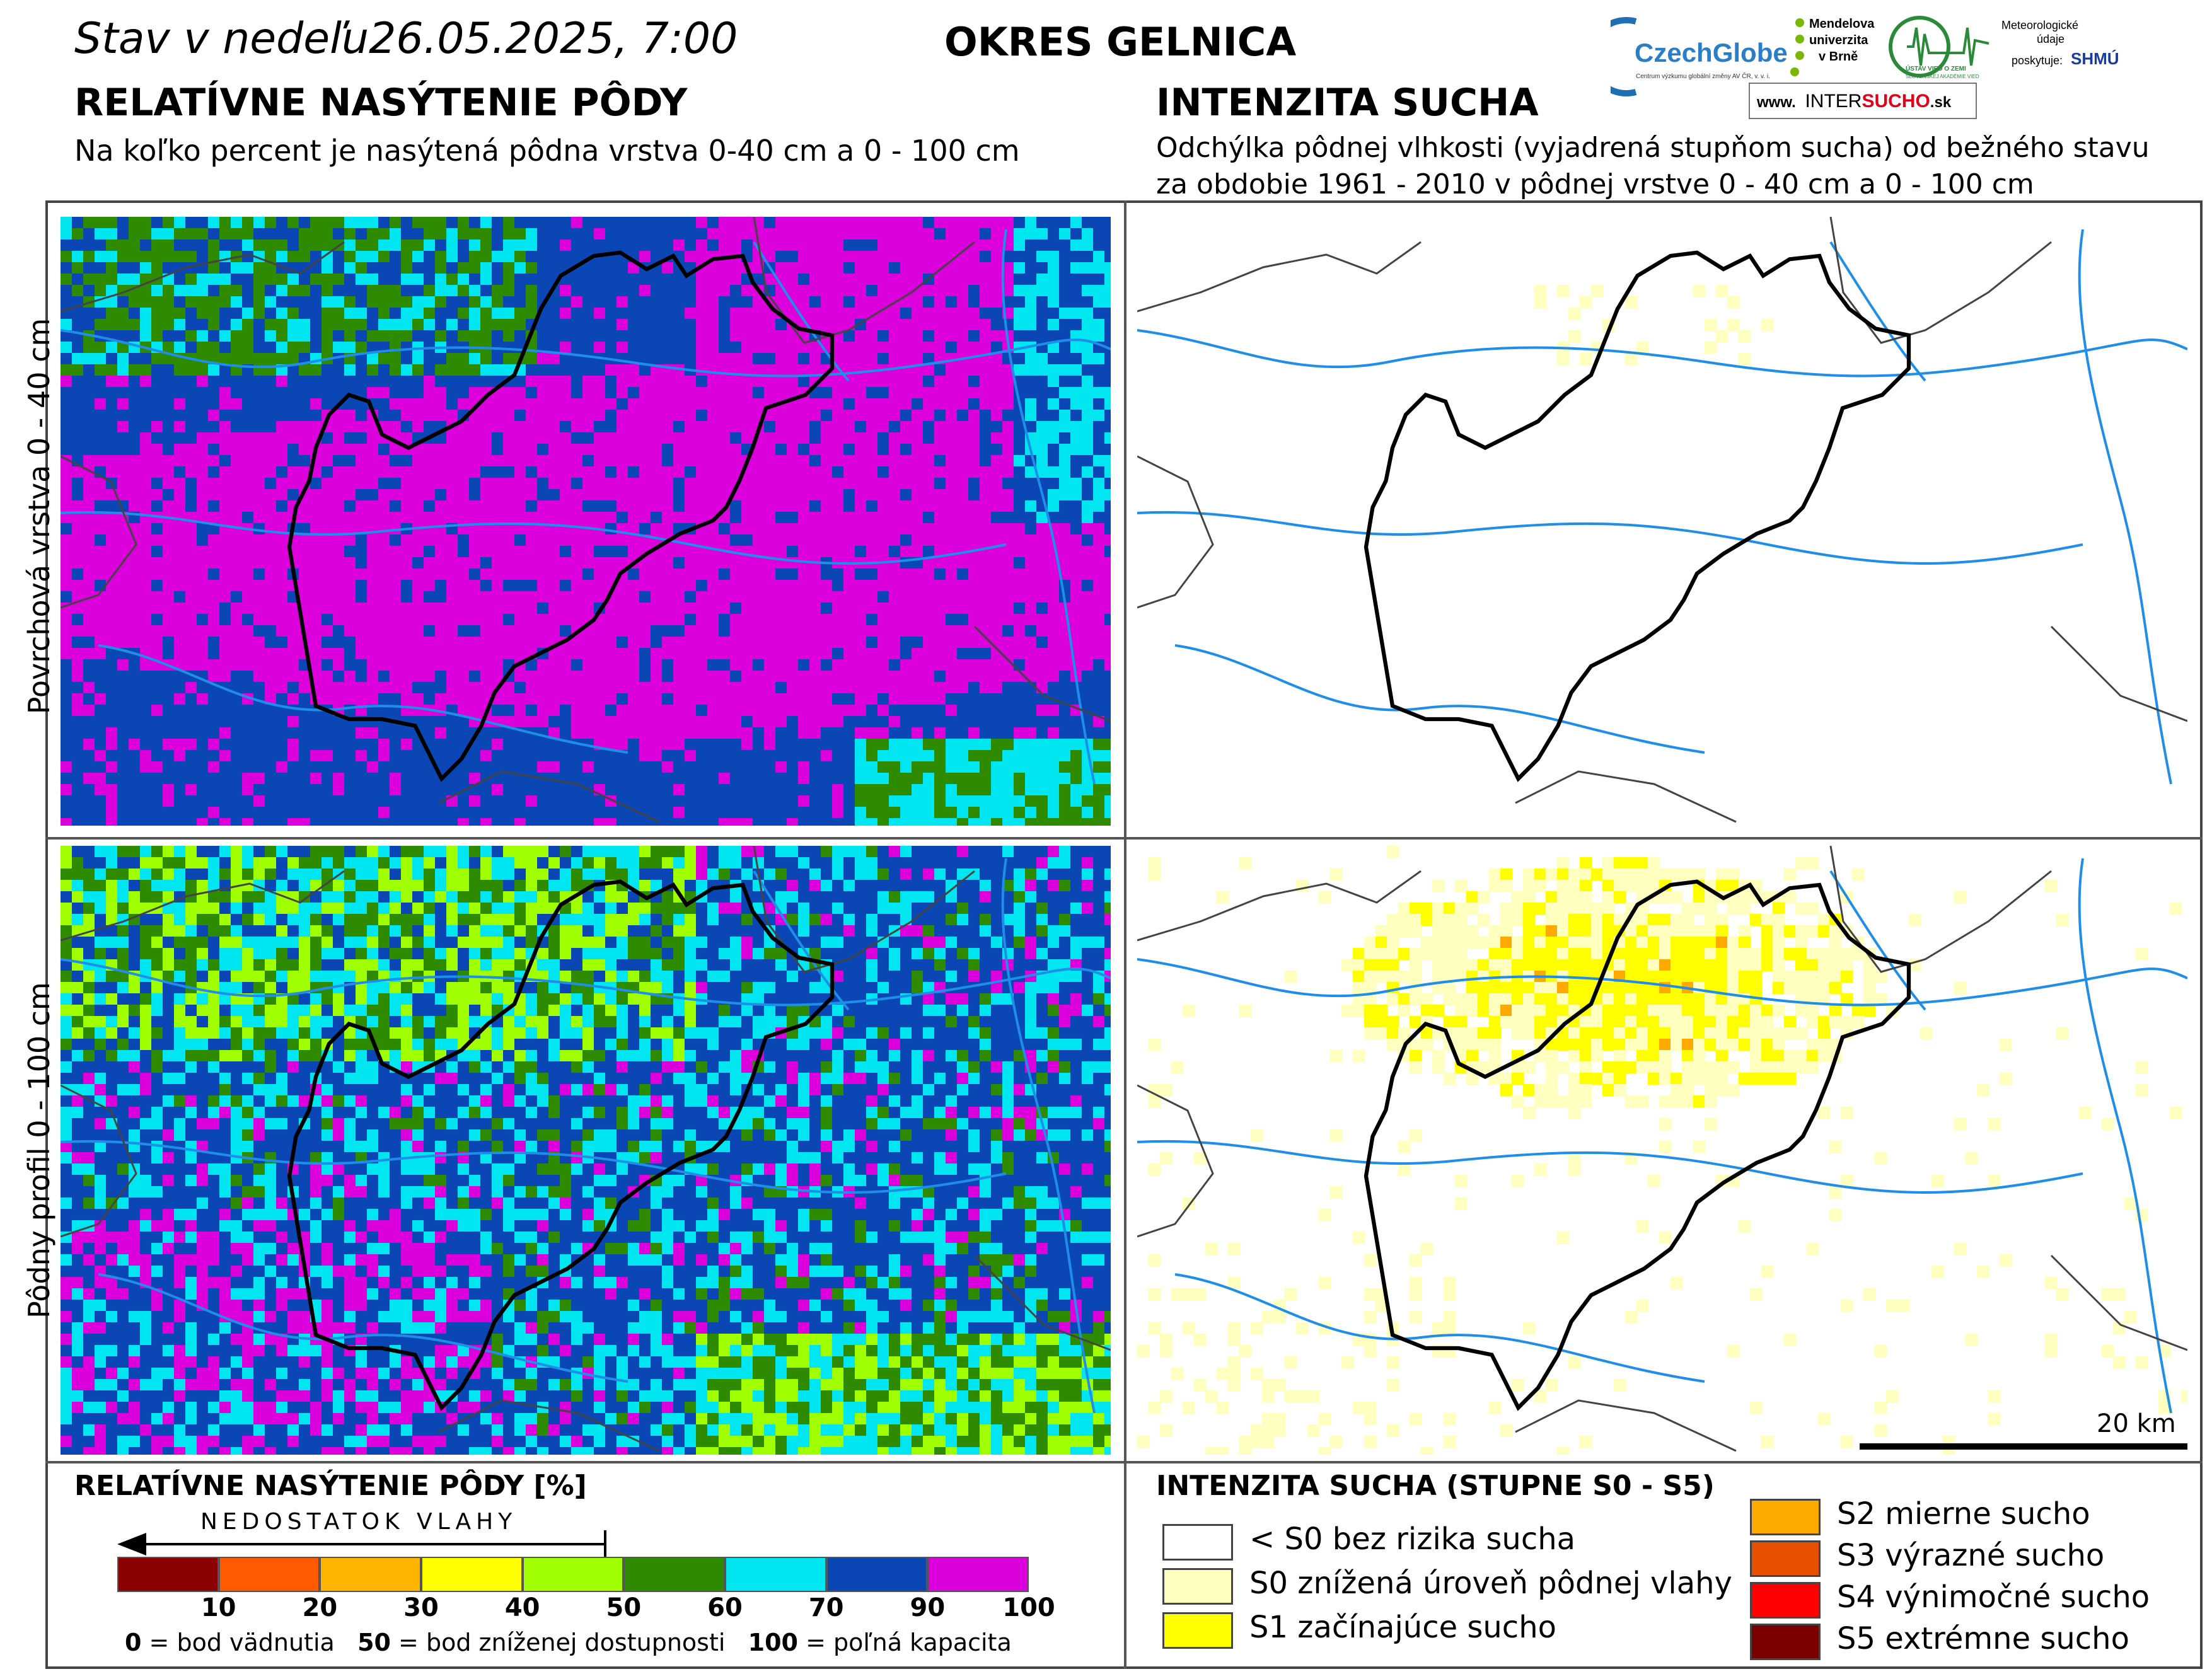  What do you see at coordinates (406, 39) in the screenshot?
I see `date-line: Stav v nedeľu26.05.2025, 7:00` at bounding box center [406, 39].